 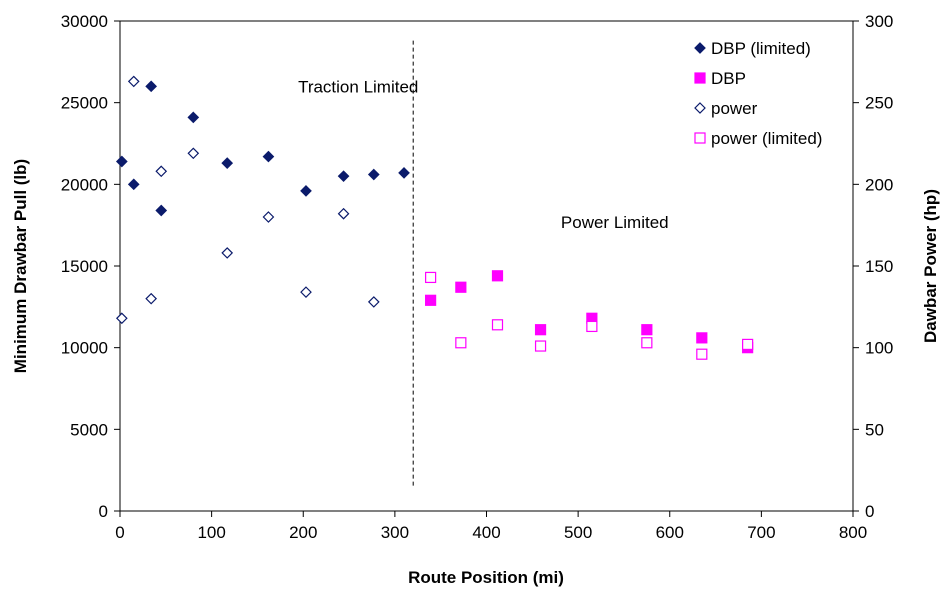 I want to click on y2-tick-label: 100, so click(x=879, y=348).